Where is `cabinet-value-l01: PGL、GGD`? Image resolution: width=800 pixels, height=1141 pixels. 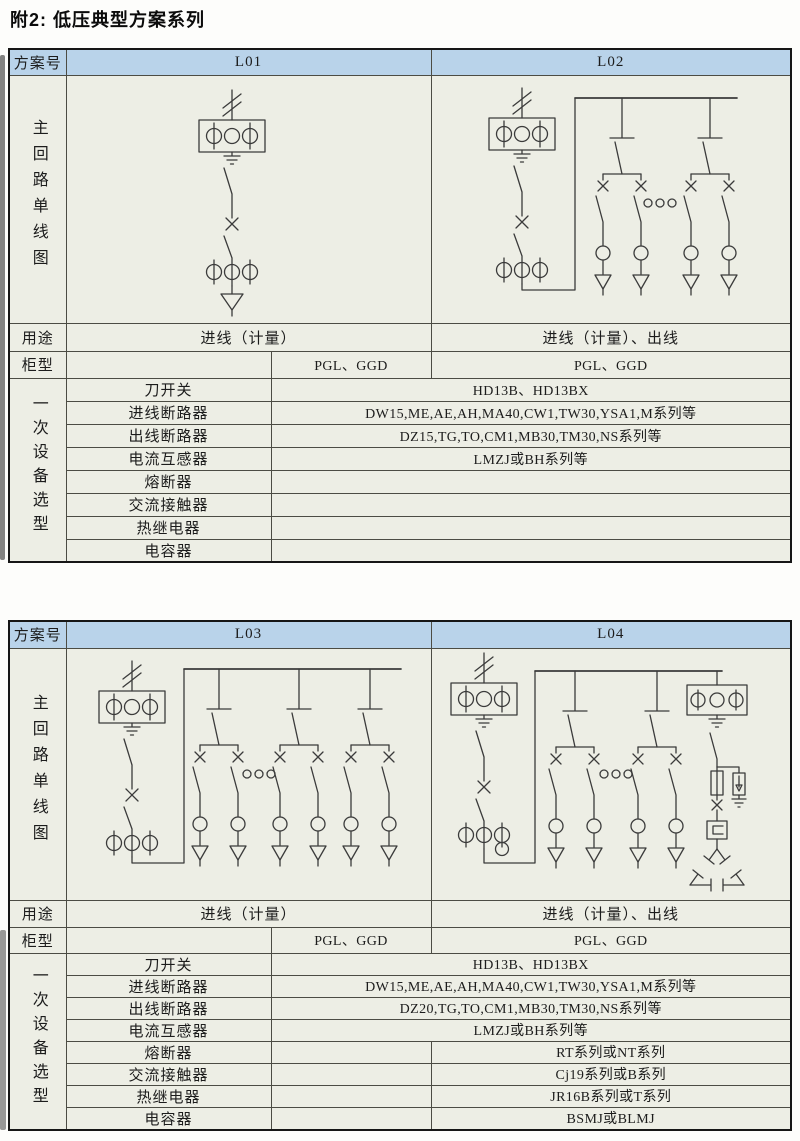 cabinet-value-l01: PGL、GGD is located at coordinates (351, 364).